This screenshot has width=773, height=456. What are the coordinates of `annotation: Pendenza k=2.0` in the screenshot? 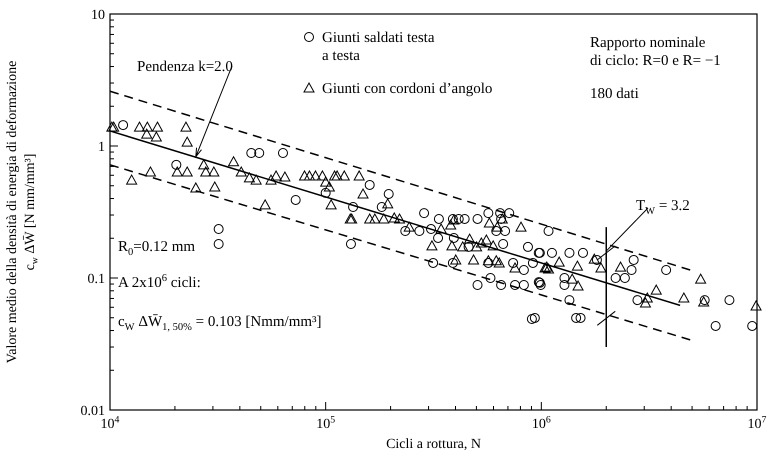 It's located at (185, 67).